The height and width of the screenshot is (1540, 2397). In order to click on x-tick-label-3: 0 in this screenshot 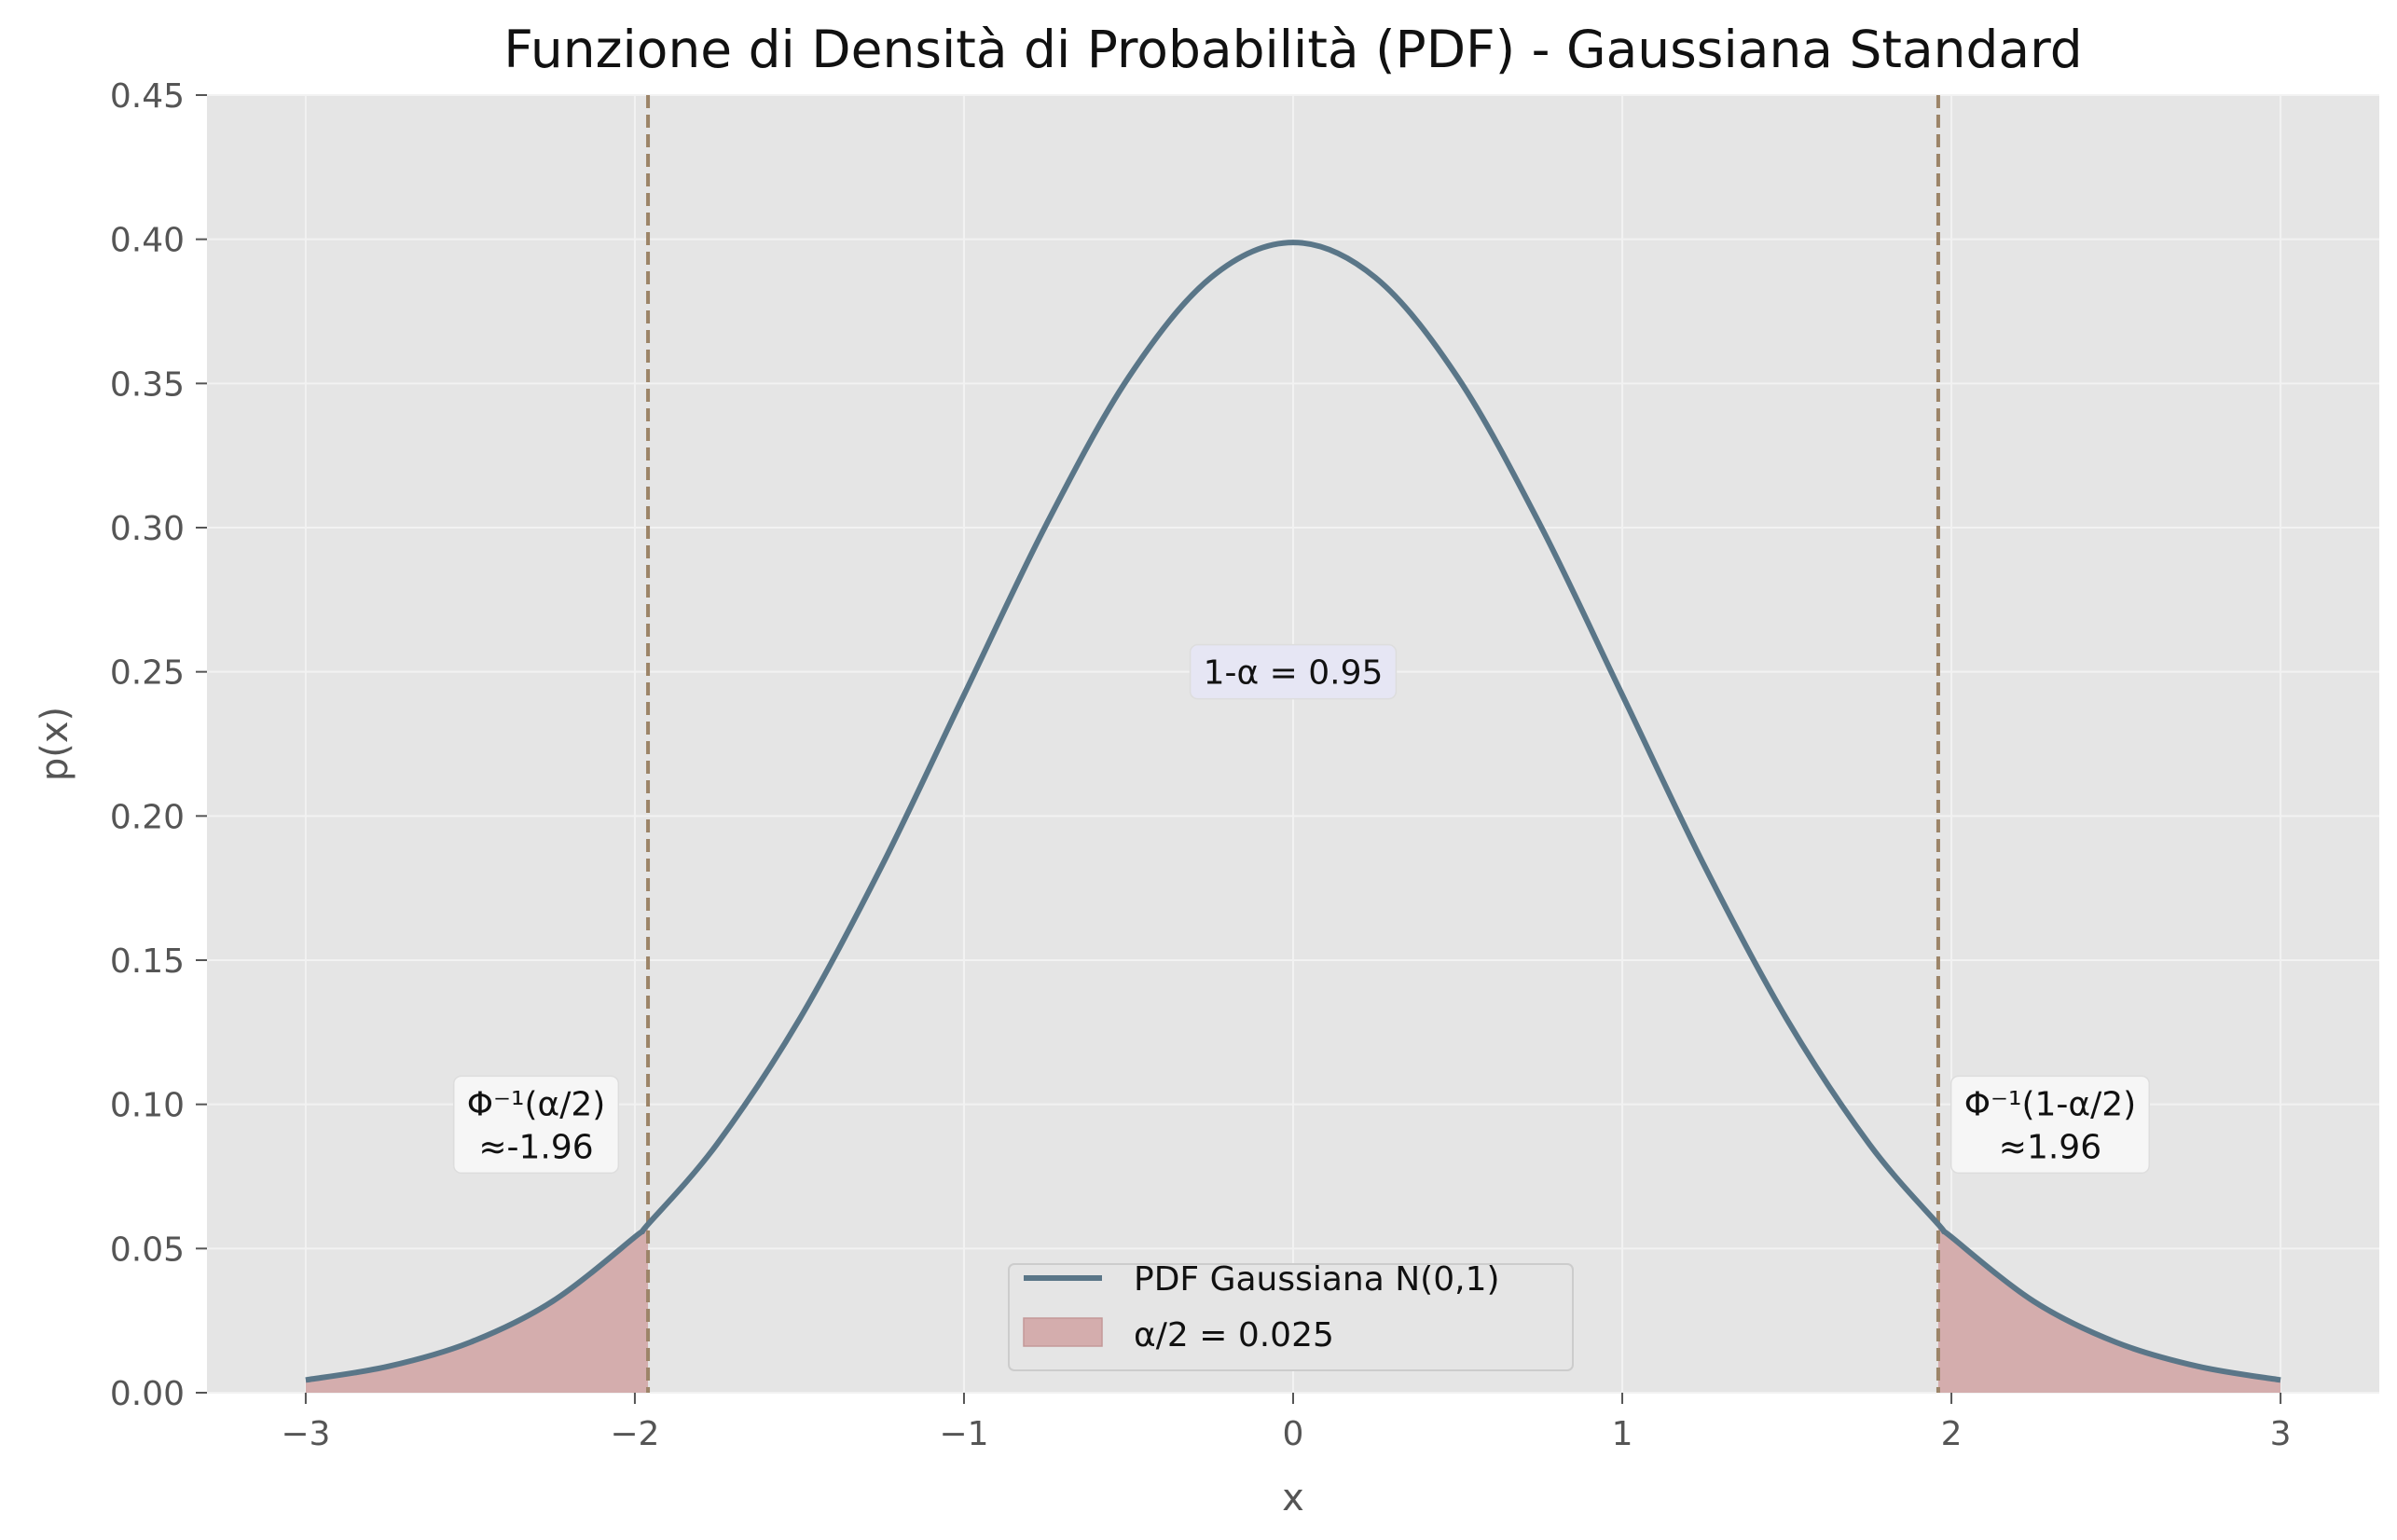, I will do `click(1294, 1434)`.